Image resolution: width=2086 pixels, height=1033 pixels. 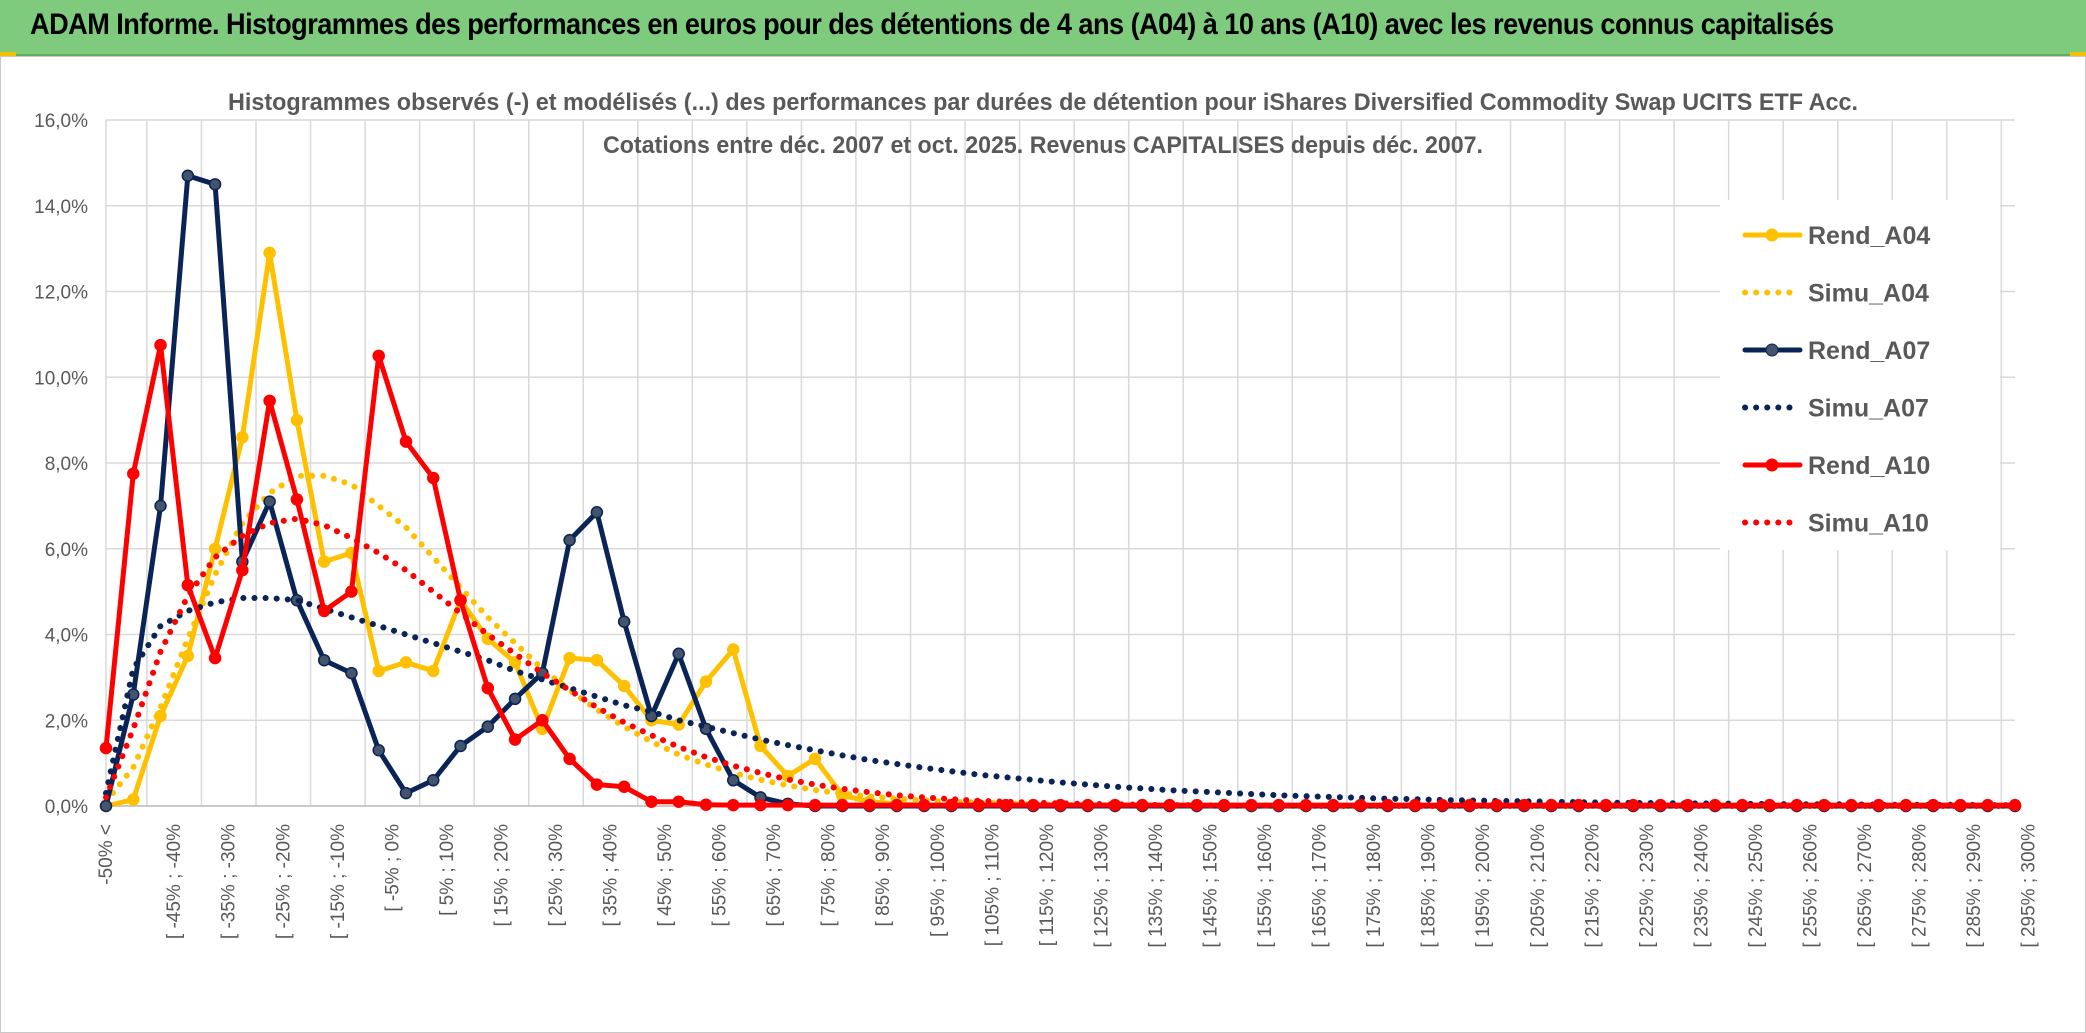 What do you see at coordinates (1265, 886) in the screenshot?
I see `x-tick-label: [ 155% ; 160%` at bounding box center [1265, 886].